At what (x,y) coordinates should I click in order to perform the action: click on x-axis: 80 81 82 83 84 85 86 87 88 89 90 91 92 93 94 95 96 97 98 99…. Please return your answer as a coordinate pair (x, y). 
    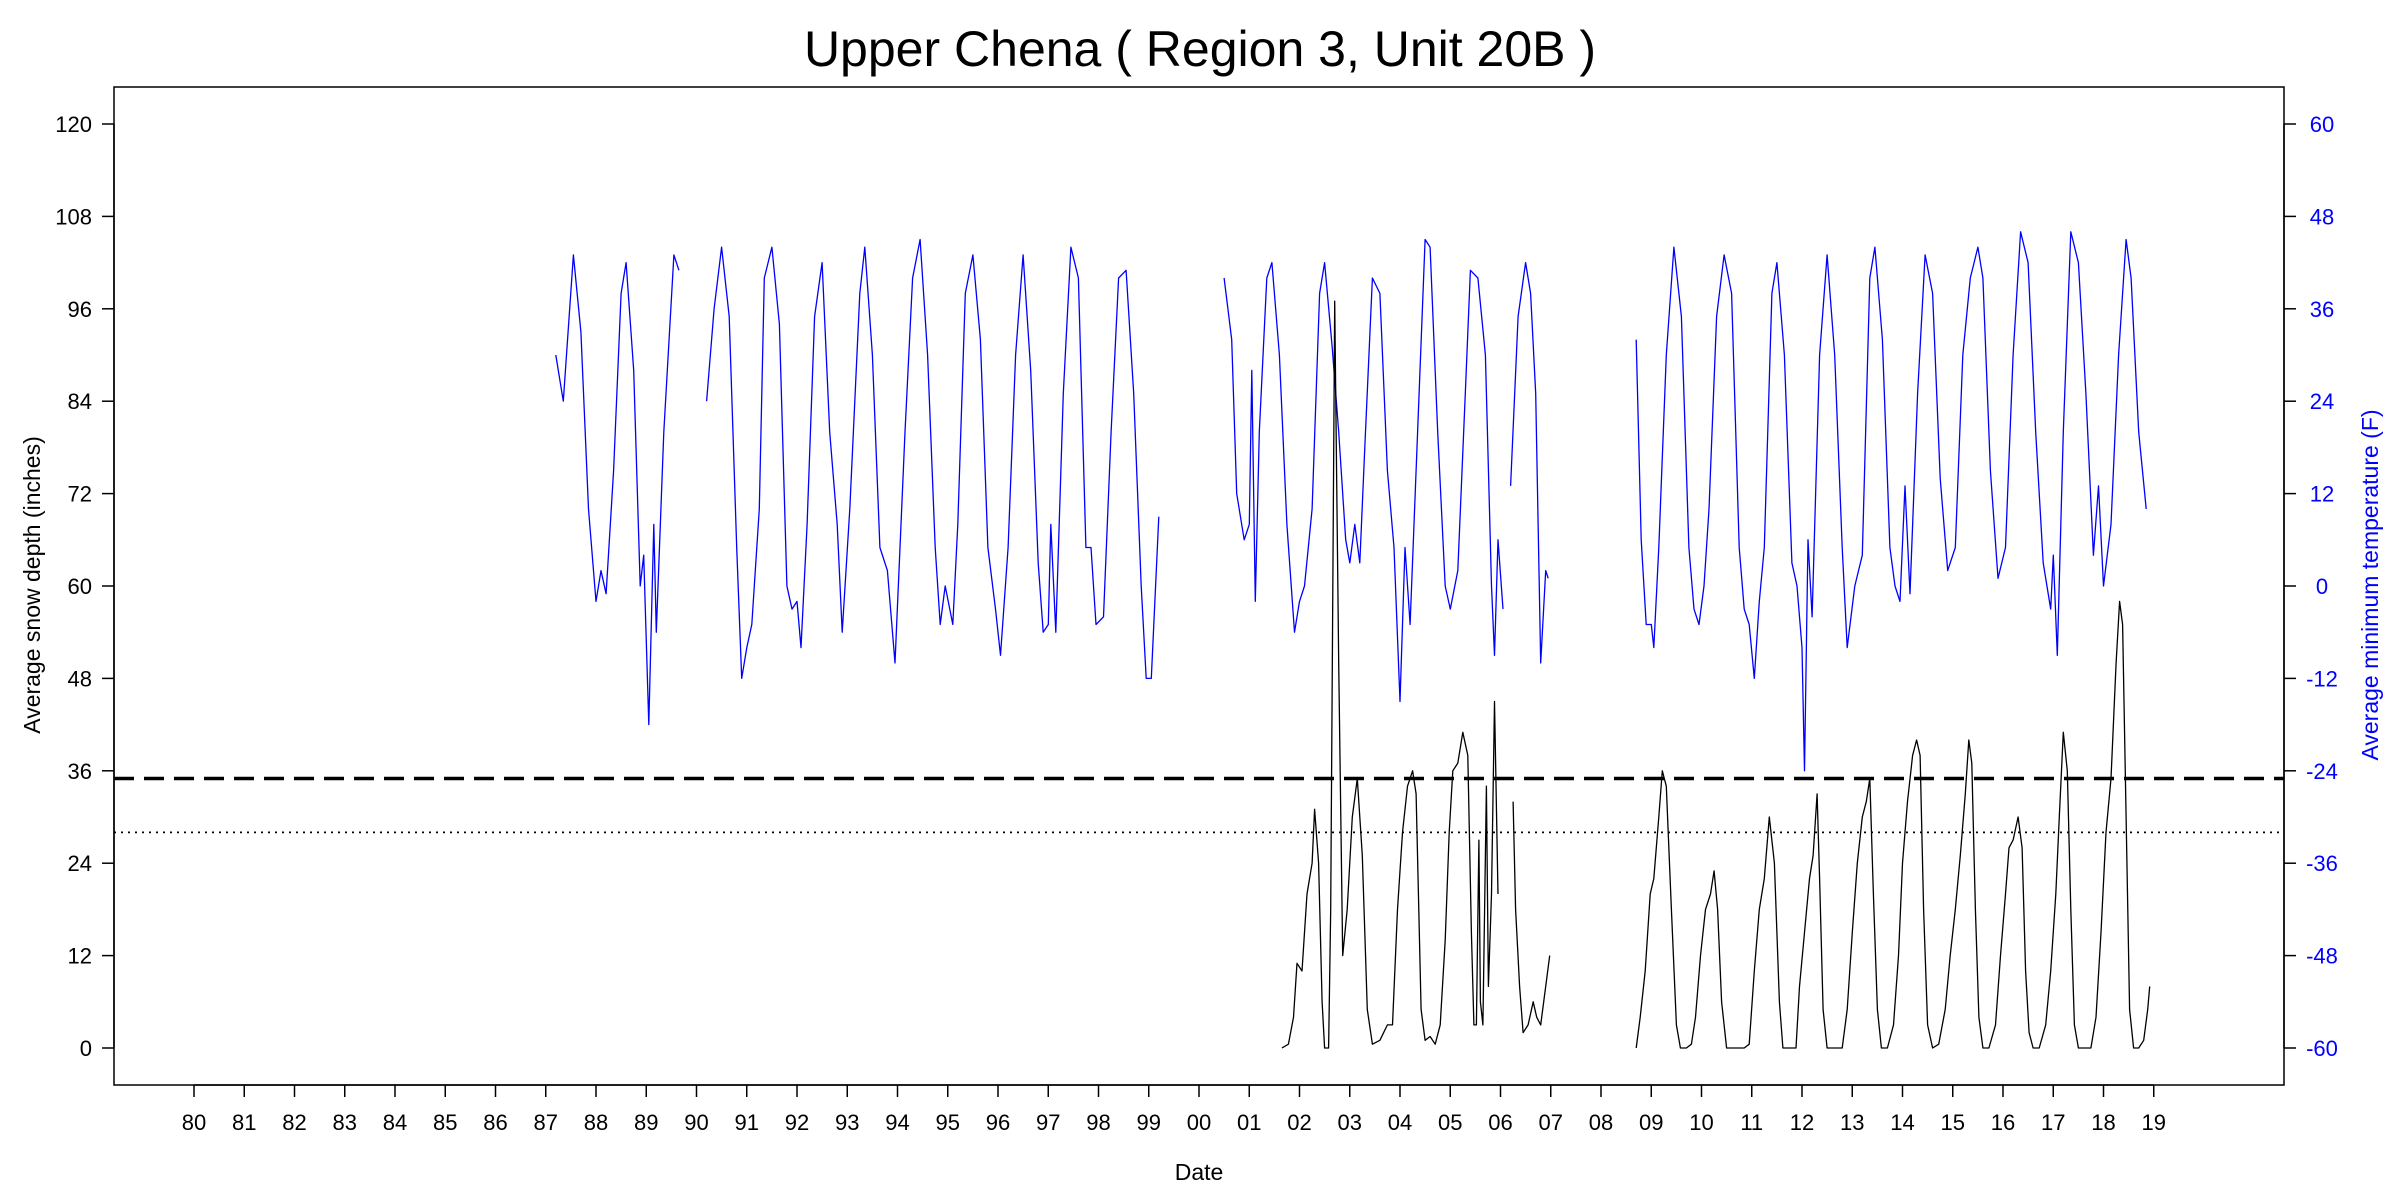
    Looking at the image, I should click on (1174, 1109).